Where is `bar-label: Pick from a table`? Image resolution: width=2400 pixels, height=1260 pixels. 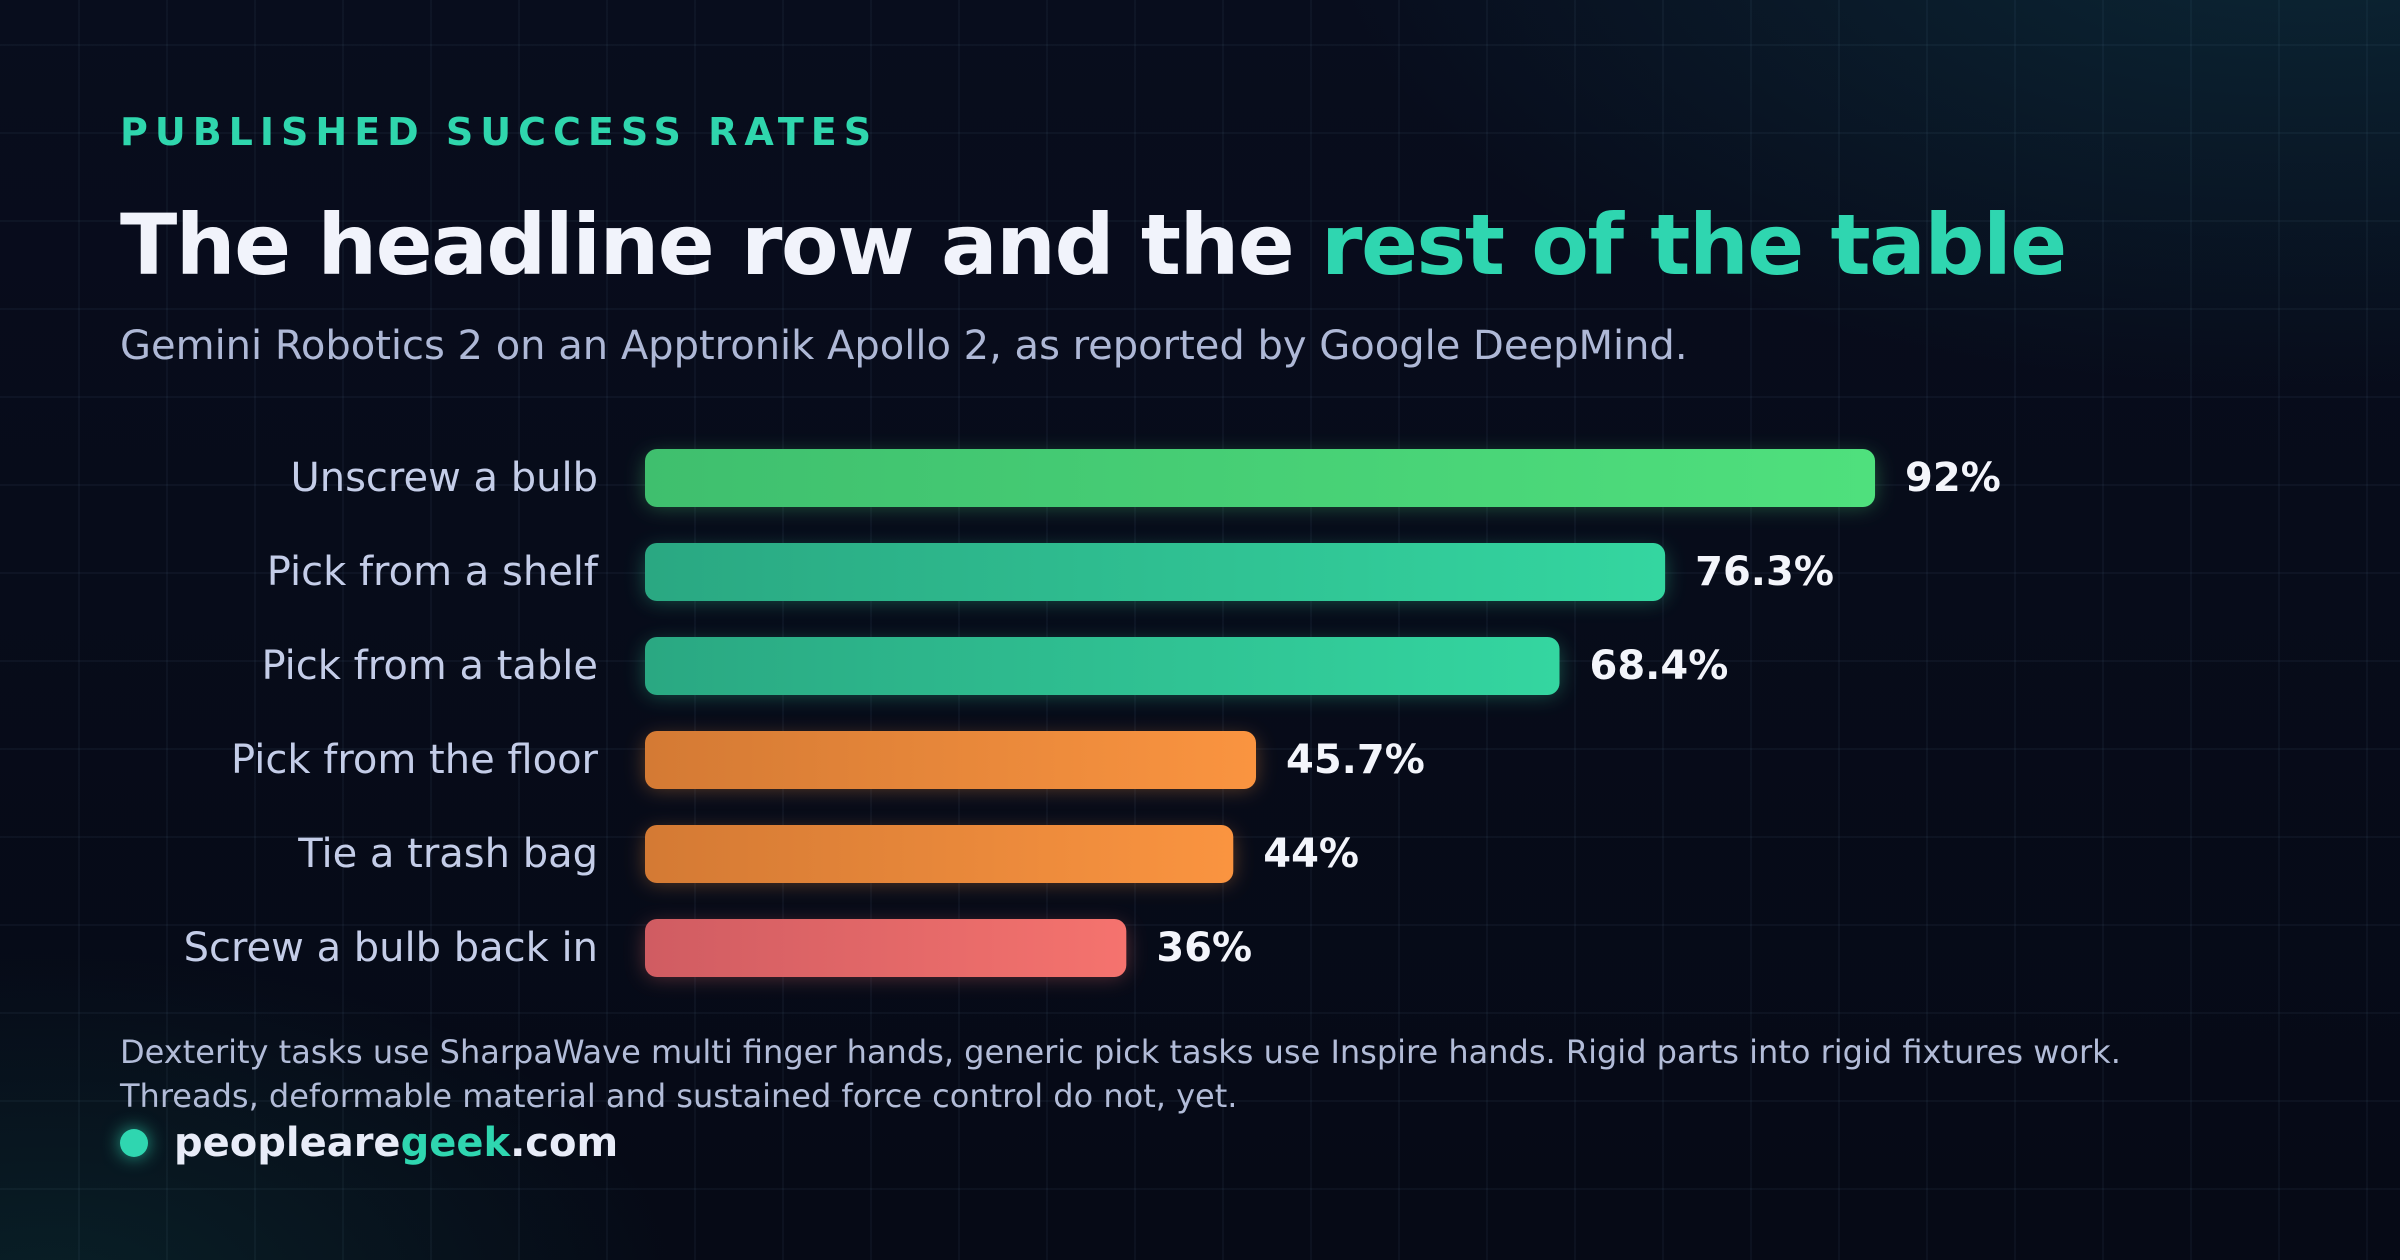 bar-label: Pick from a table is located at coordinates (429, 666).